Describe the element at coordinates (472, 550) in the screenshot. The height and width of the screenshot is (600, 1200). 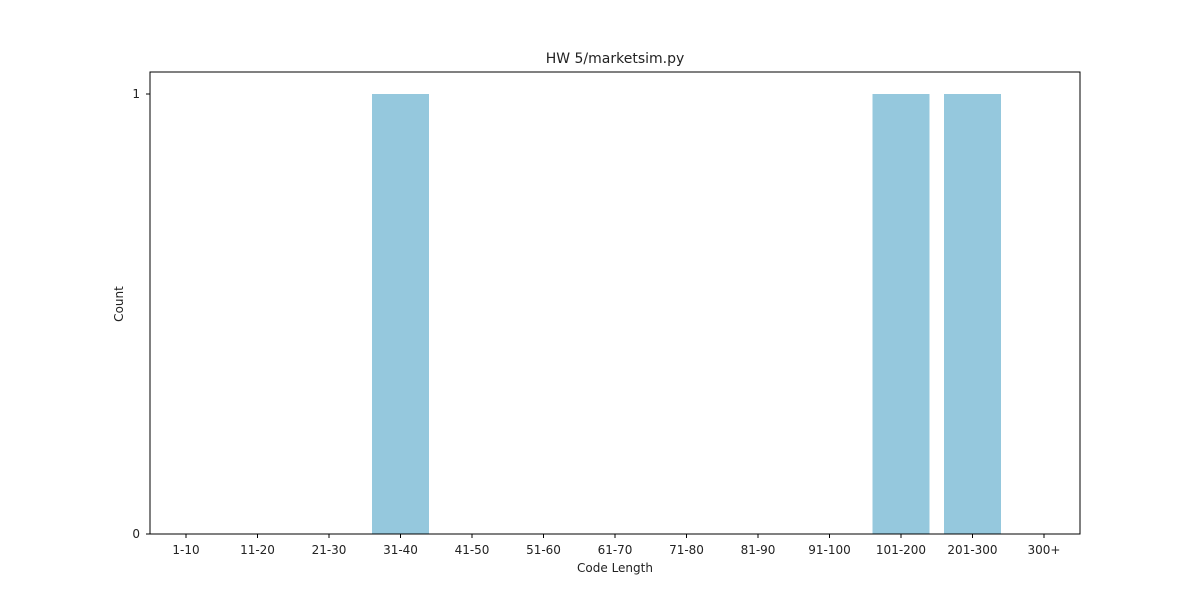
I see `x-tick-label: 41-50` at that location.